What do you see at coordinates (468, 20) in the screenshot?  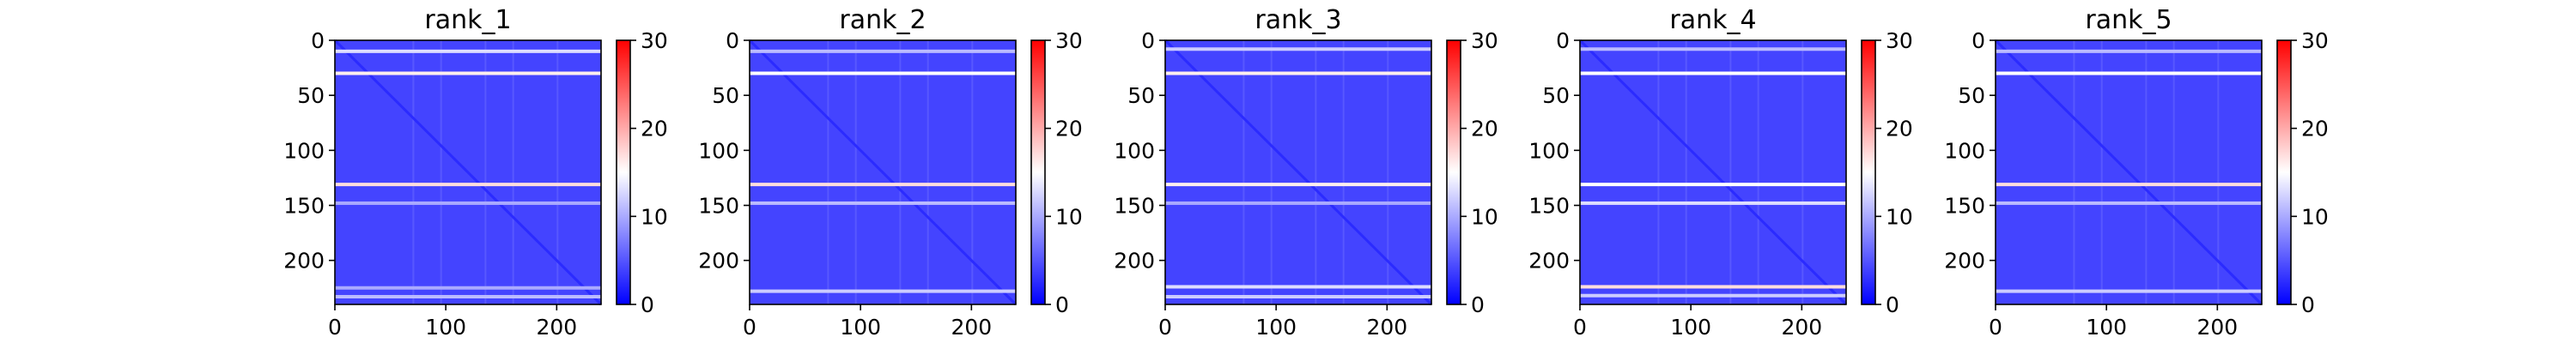 I see `panel-title: rank_1` at bounding box center [468, 20].